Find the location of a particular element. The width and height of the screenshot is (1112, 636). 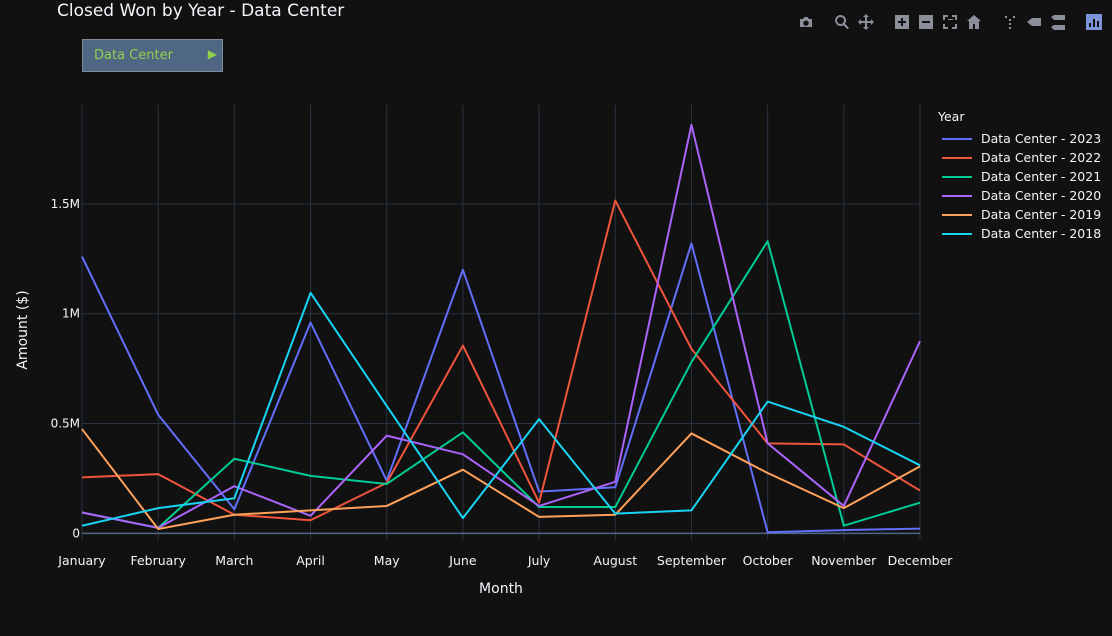

y-tick-label: 1M is located at coordinates (71, 314).